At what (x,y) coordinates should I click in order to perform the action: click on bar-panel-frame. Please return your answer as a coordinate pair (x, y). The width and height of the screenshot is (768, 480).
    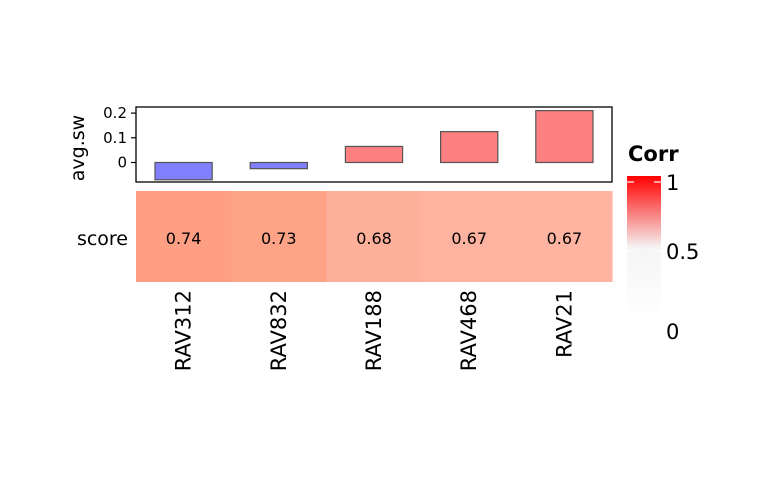
    Looking at the image, I should click on (374, 144).